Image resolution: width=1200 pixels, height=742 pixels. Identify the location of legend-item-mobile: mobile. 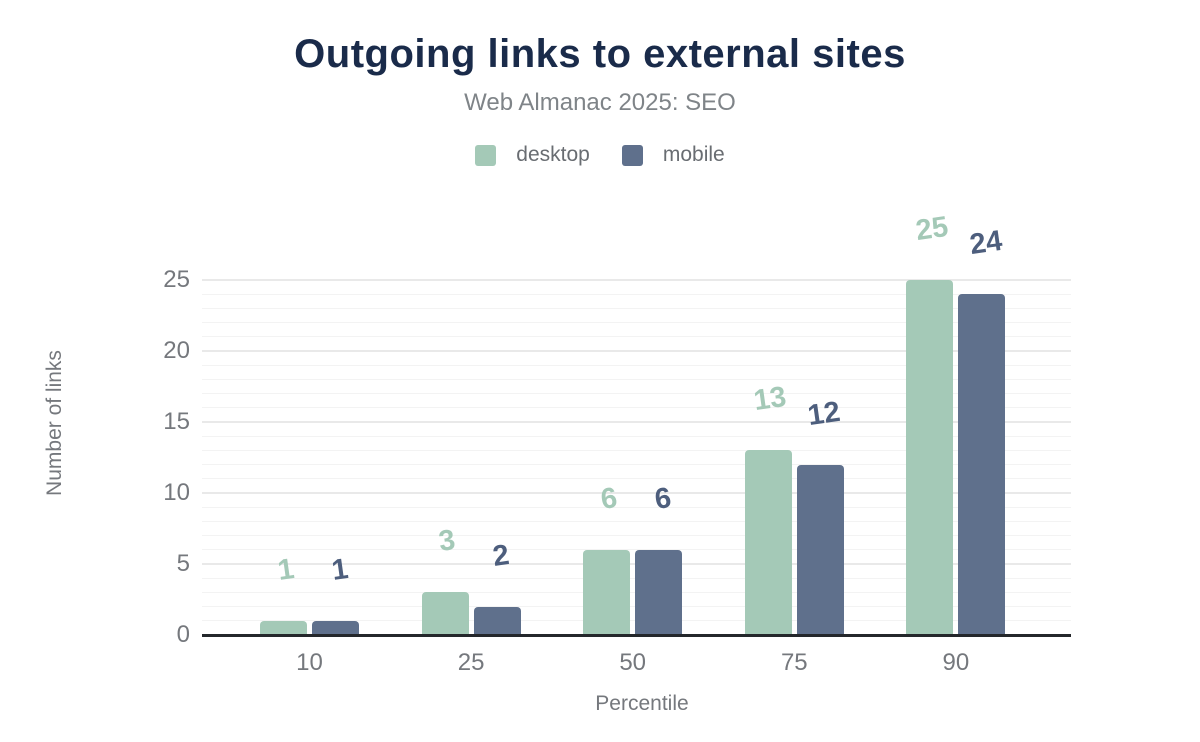
(673, 155).